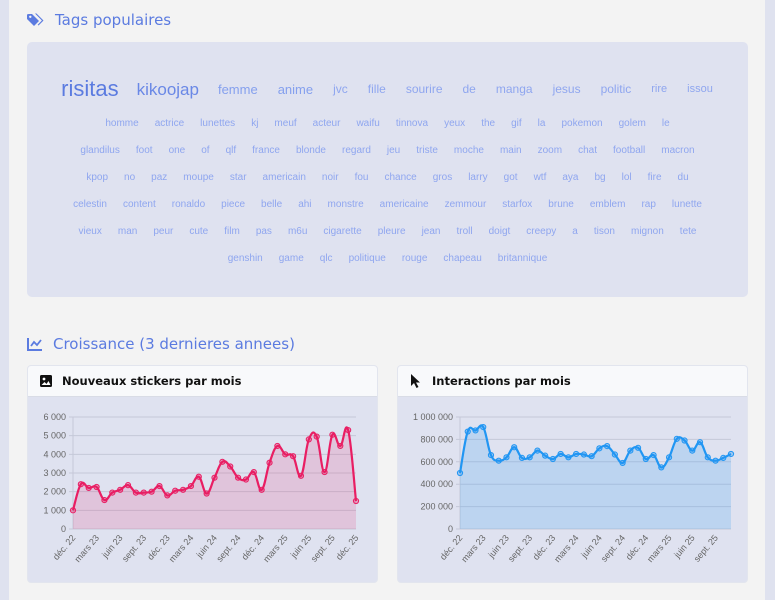 The height and width of the screenshot is (600, 775). What do you see at coordinates (199, 231) in the screenshot?
I see `tag-link: cute` at bounding box center [199, 231].